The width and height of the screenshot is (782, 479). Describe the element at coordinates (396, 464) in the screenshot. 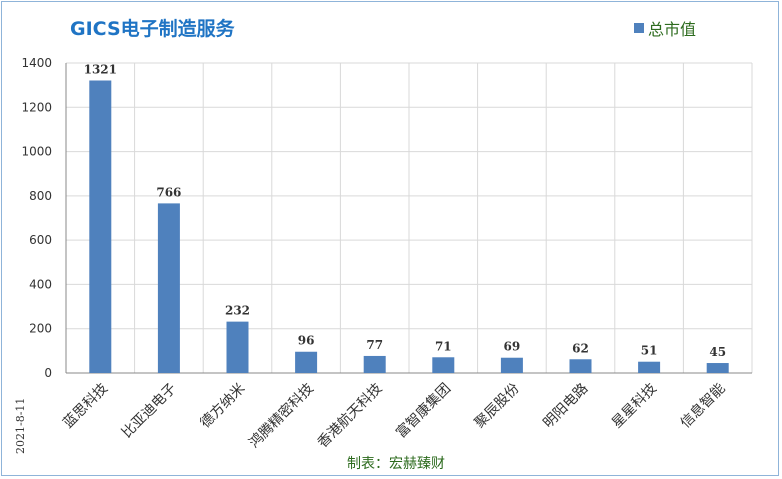

I see `footer-credit: 制表：宏赫臻财` at that location.